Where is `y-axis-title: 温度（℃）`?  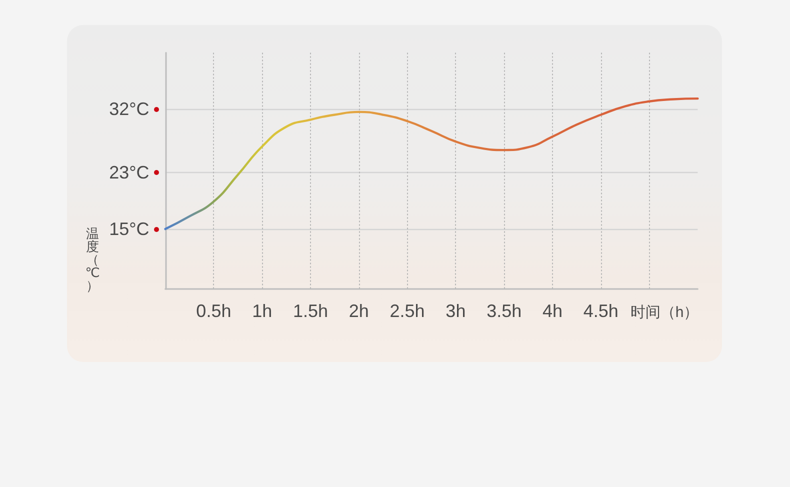
y-axis-title: 温度（℃） is located at coordinates (92, 259).